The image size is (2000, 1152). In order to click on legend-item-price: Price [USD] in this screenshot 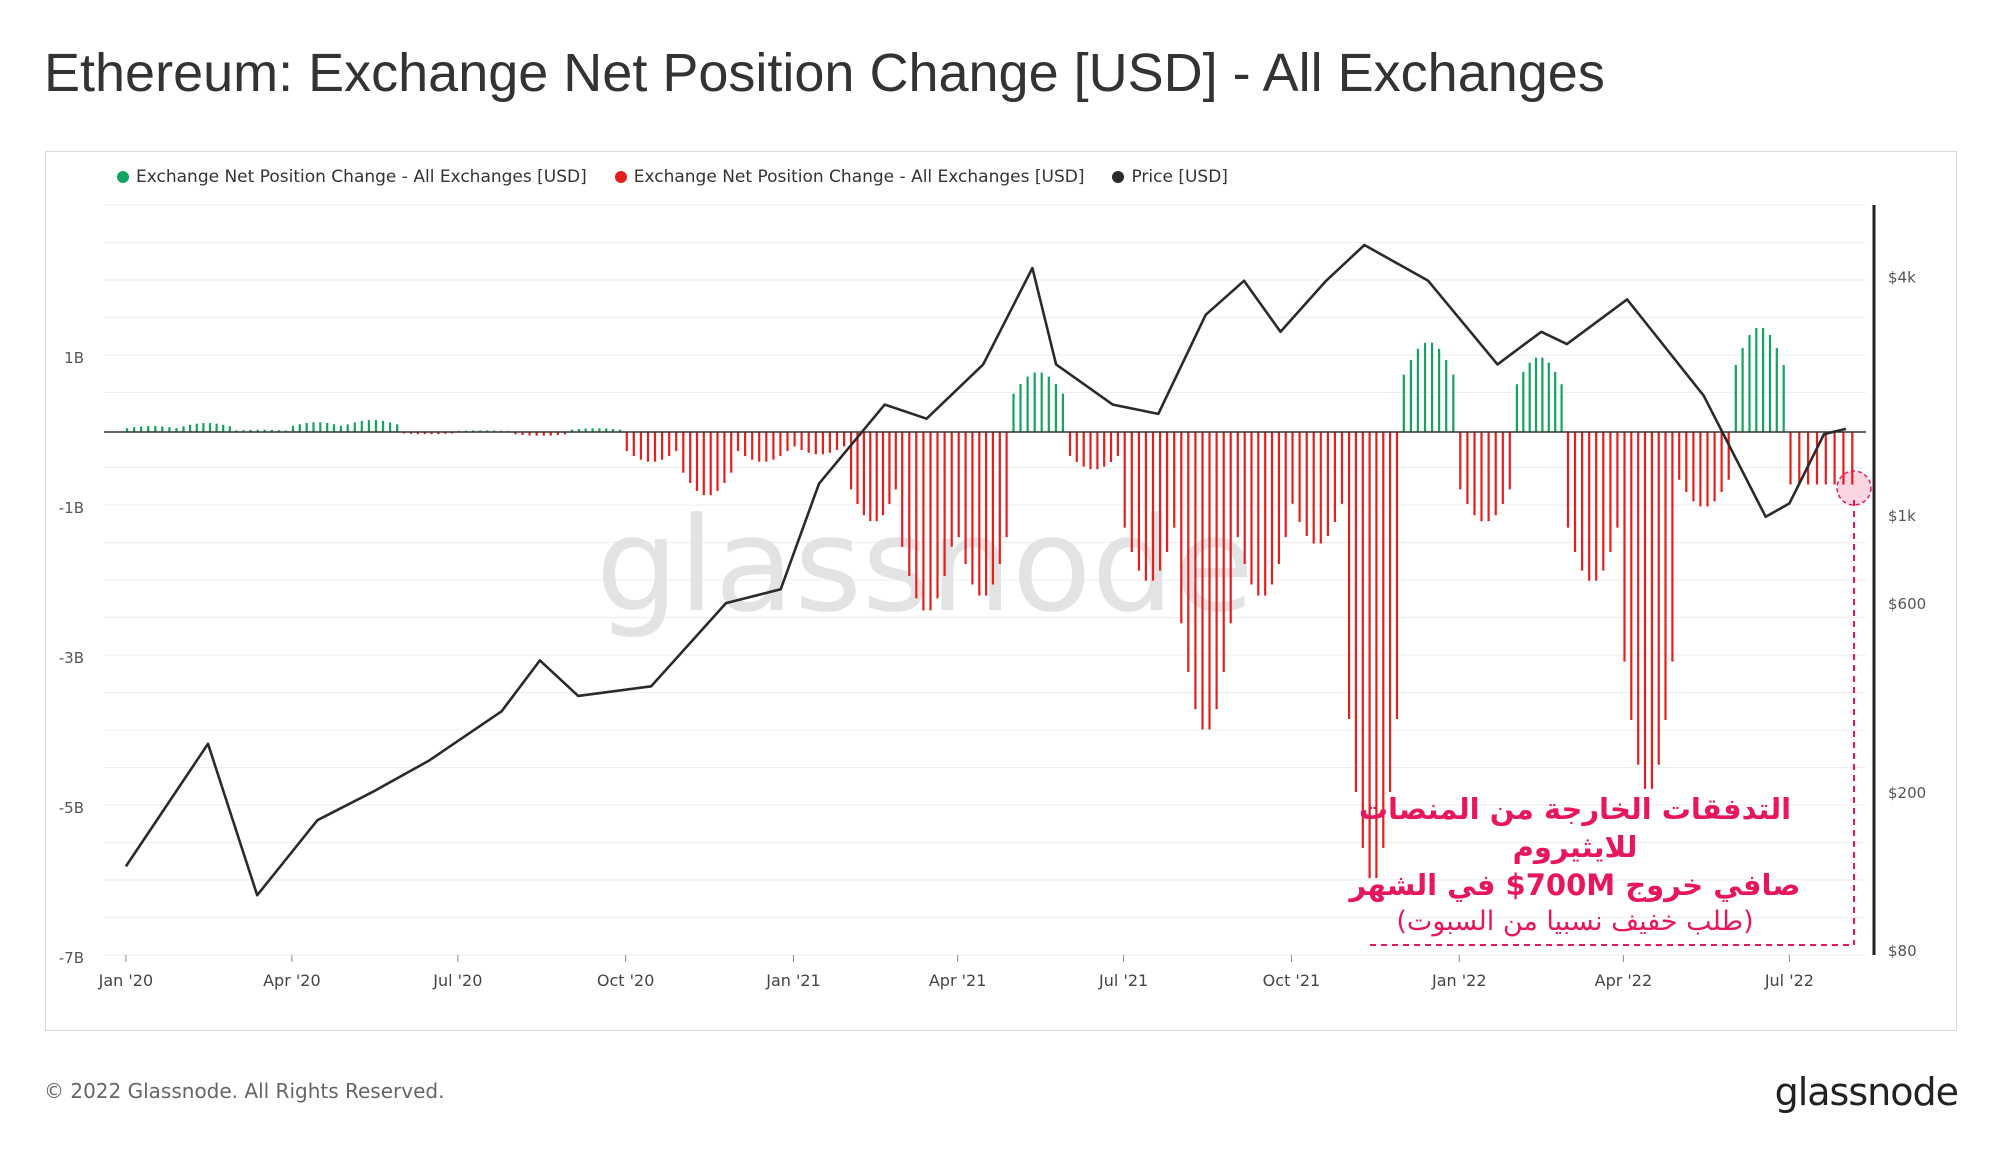, I will do `click(1170, 177)`.